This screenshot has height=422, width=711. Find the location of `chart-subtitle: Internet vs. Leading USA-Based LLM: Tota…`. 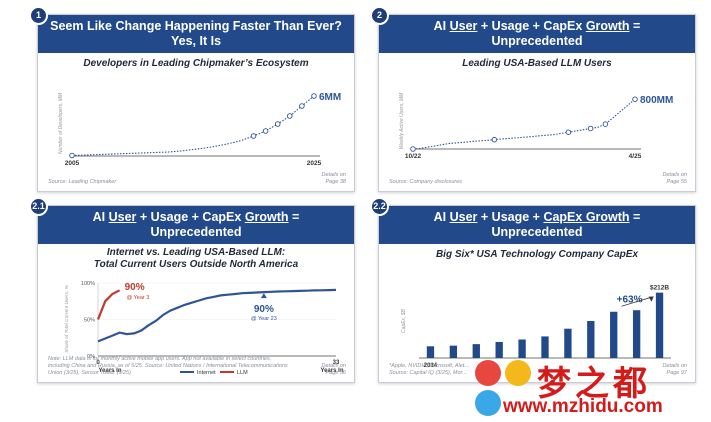

chart-subtitle: Internet vs. Leading USA-Based LLM: Tota… is located at coordinates (196, 258).